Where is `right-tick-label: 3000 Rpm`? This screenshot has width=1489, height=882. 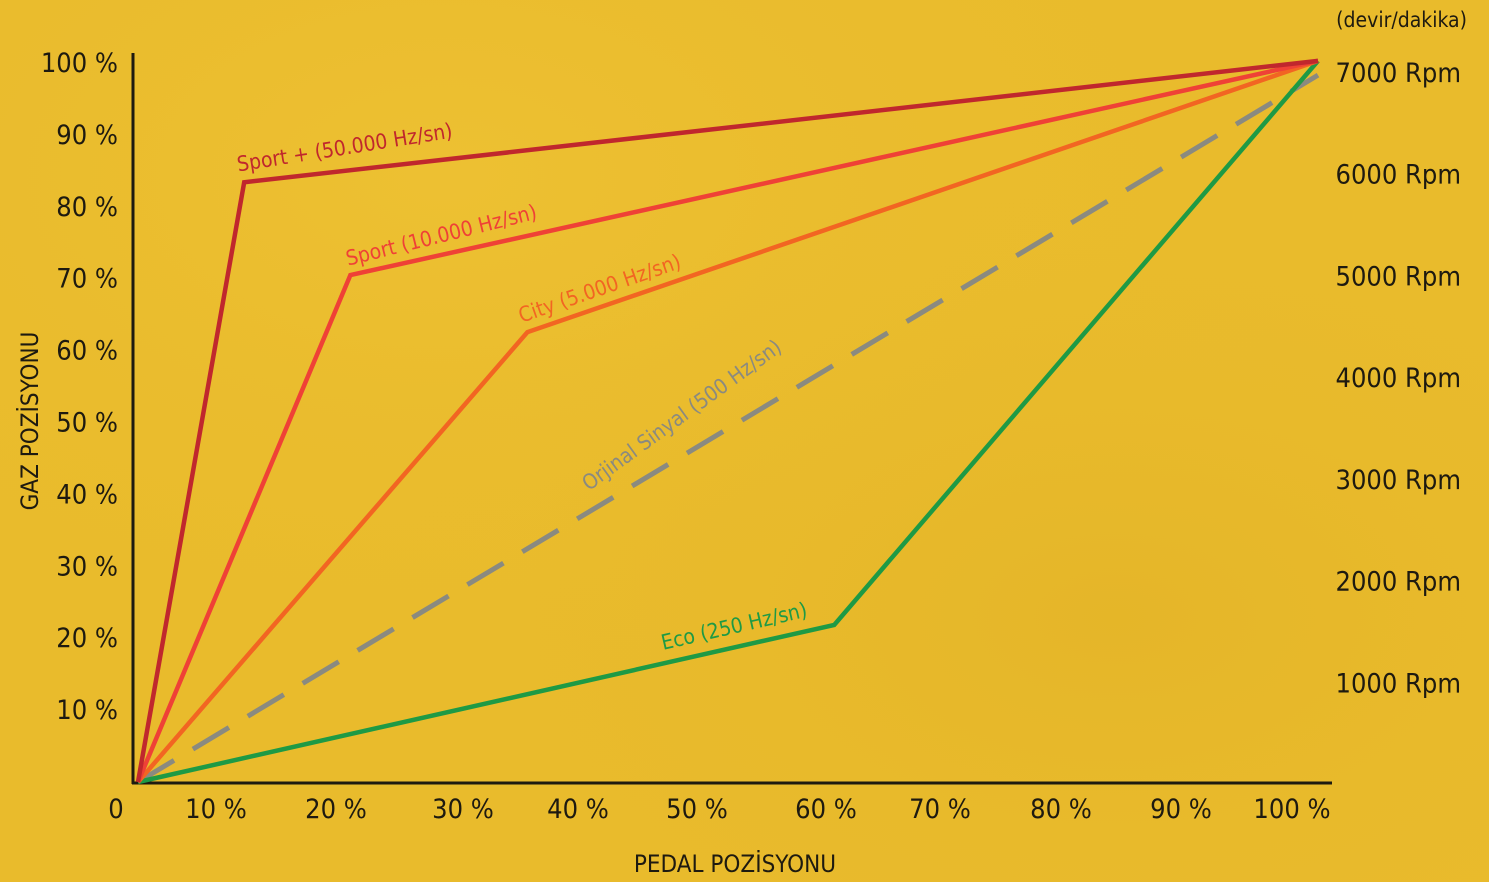 right-tick-label: 3000 Rpm is located at coordinates (1398, 480).